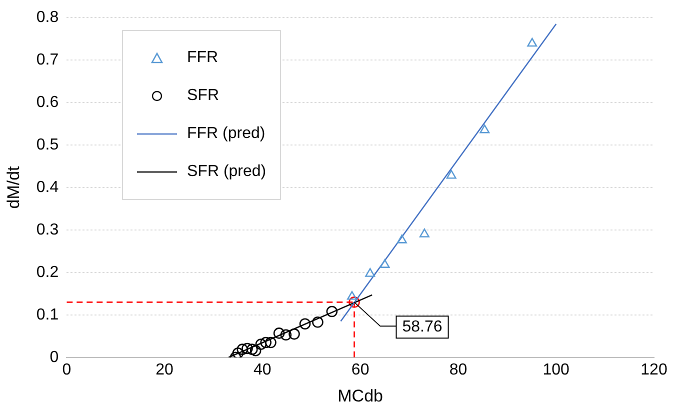  What do you see at coordinates (226, 172) in the screenshot?
I see `legend-label: SFR (pred)` at bounding box center [226, 172].